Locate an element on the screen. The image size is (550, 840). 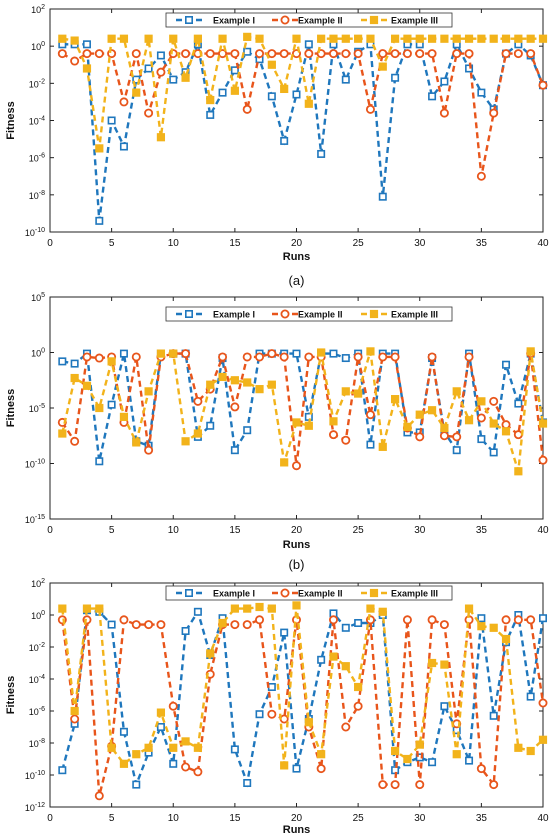
x-axis-label: Runs is located at coordinates (297, 830).